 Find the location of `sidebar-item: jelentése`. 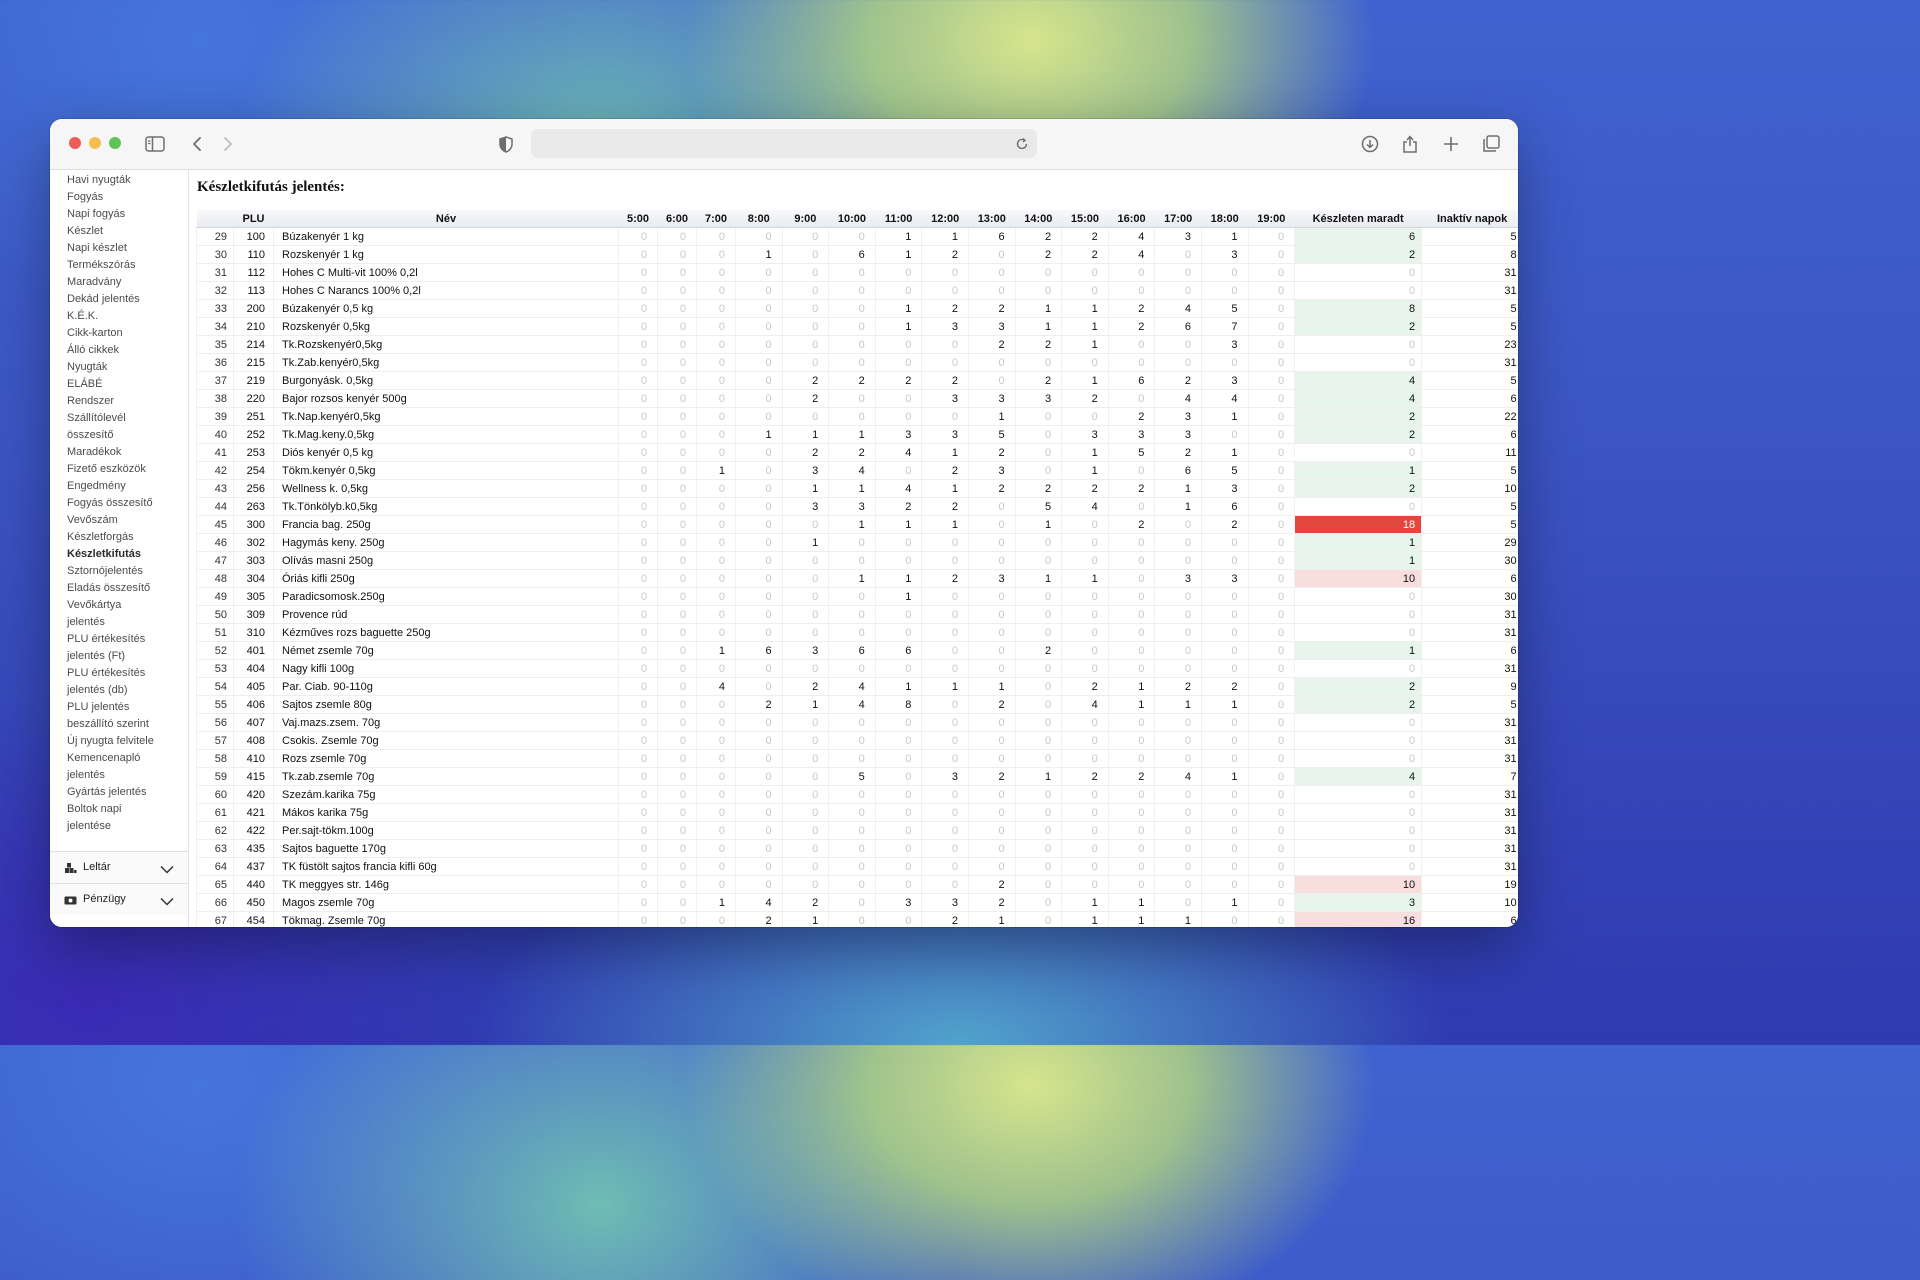

sidebar-item: jelentése is located at coordinates (89, 826).